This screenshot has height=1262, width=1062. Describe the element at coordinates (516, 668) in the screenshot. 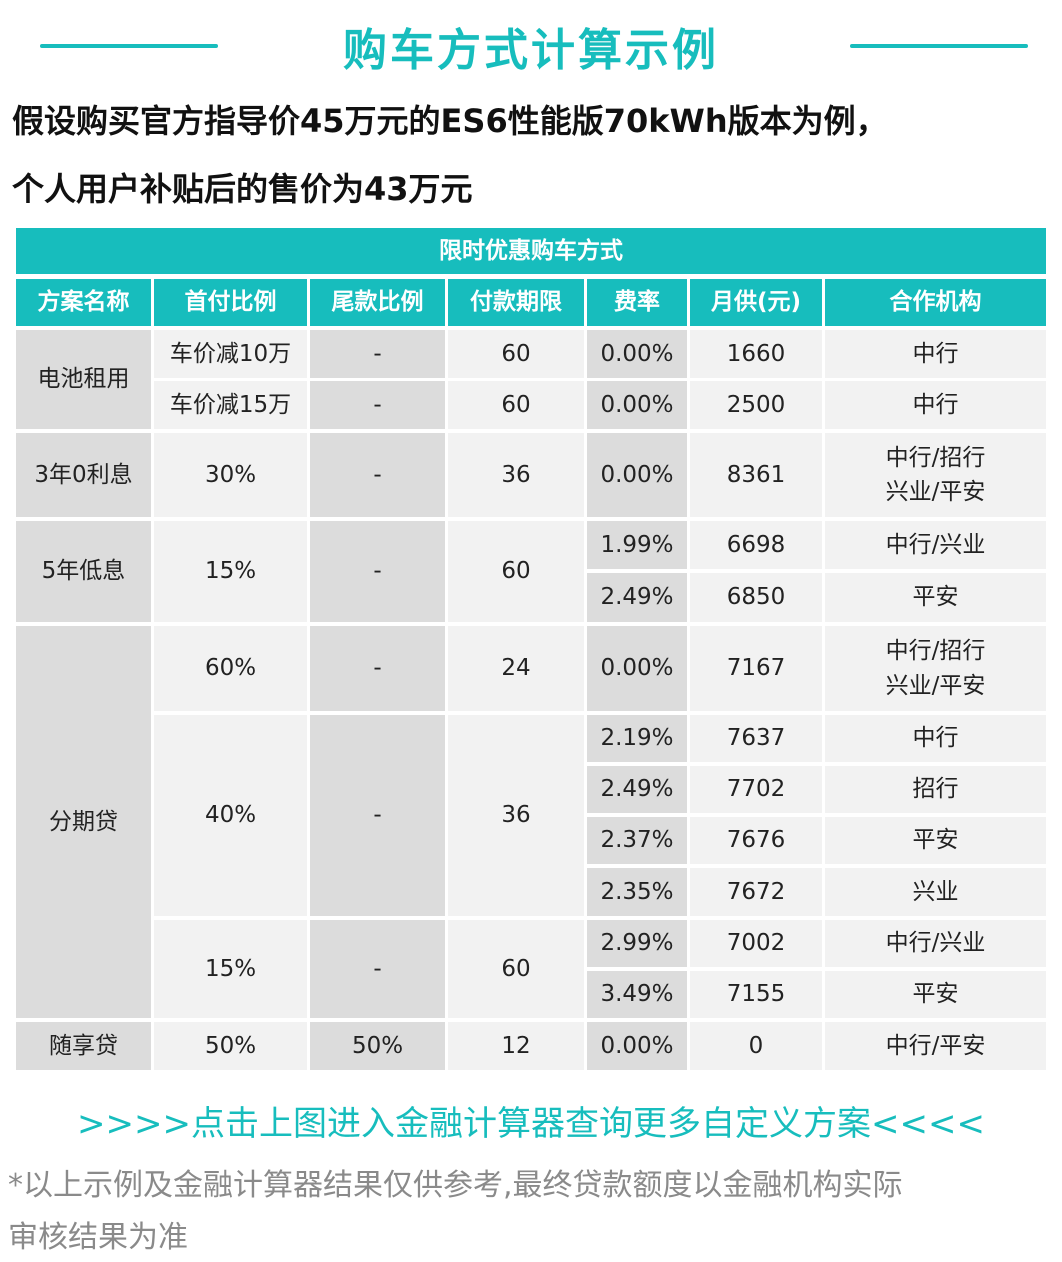

I see `term-cell: 24` at that location.